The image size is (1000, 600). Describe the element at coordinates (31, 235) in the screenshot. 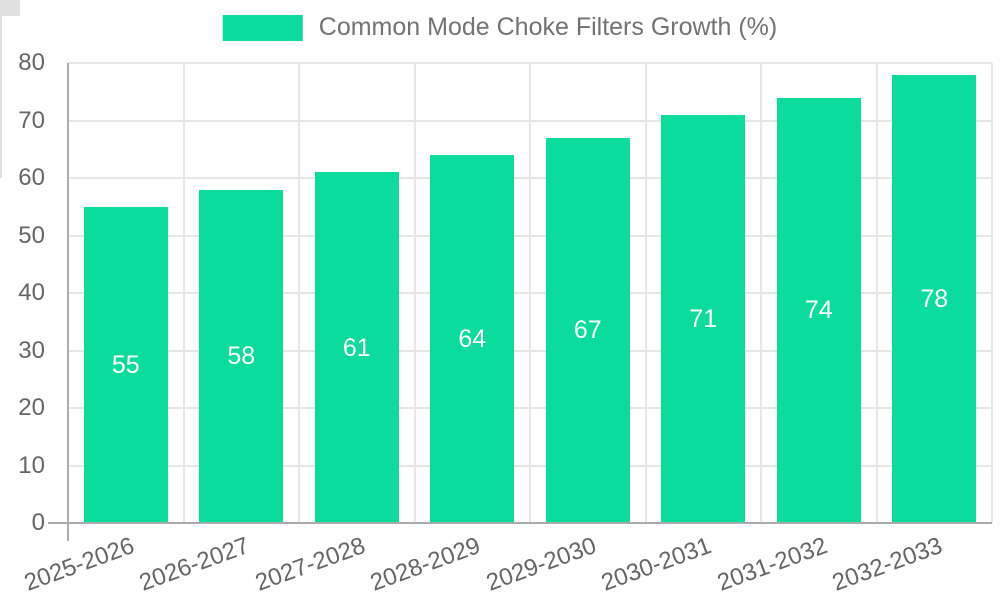

I see `y-axis-tick-label: 50` at that location.